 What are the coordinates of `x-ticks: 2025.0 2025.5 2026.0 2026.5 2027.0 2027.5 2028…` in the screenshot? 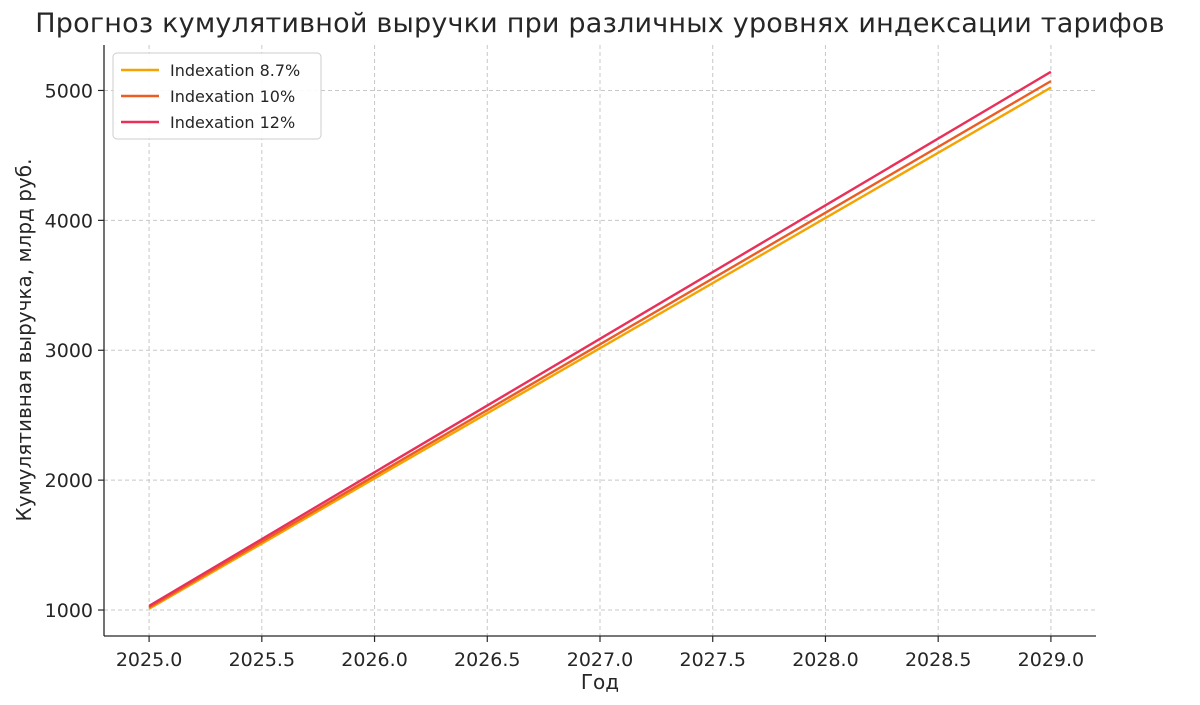 It's located at (600, 653).